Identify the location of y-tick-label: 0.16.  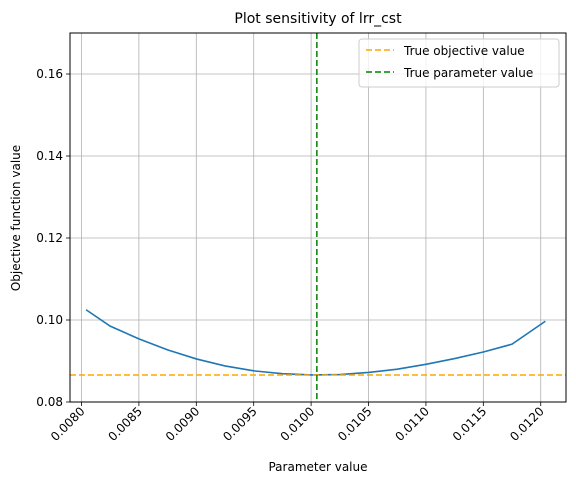
(49, 74).